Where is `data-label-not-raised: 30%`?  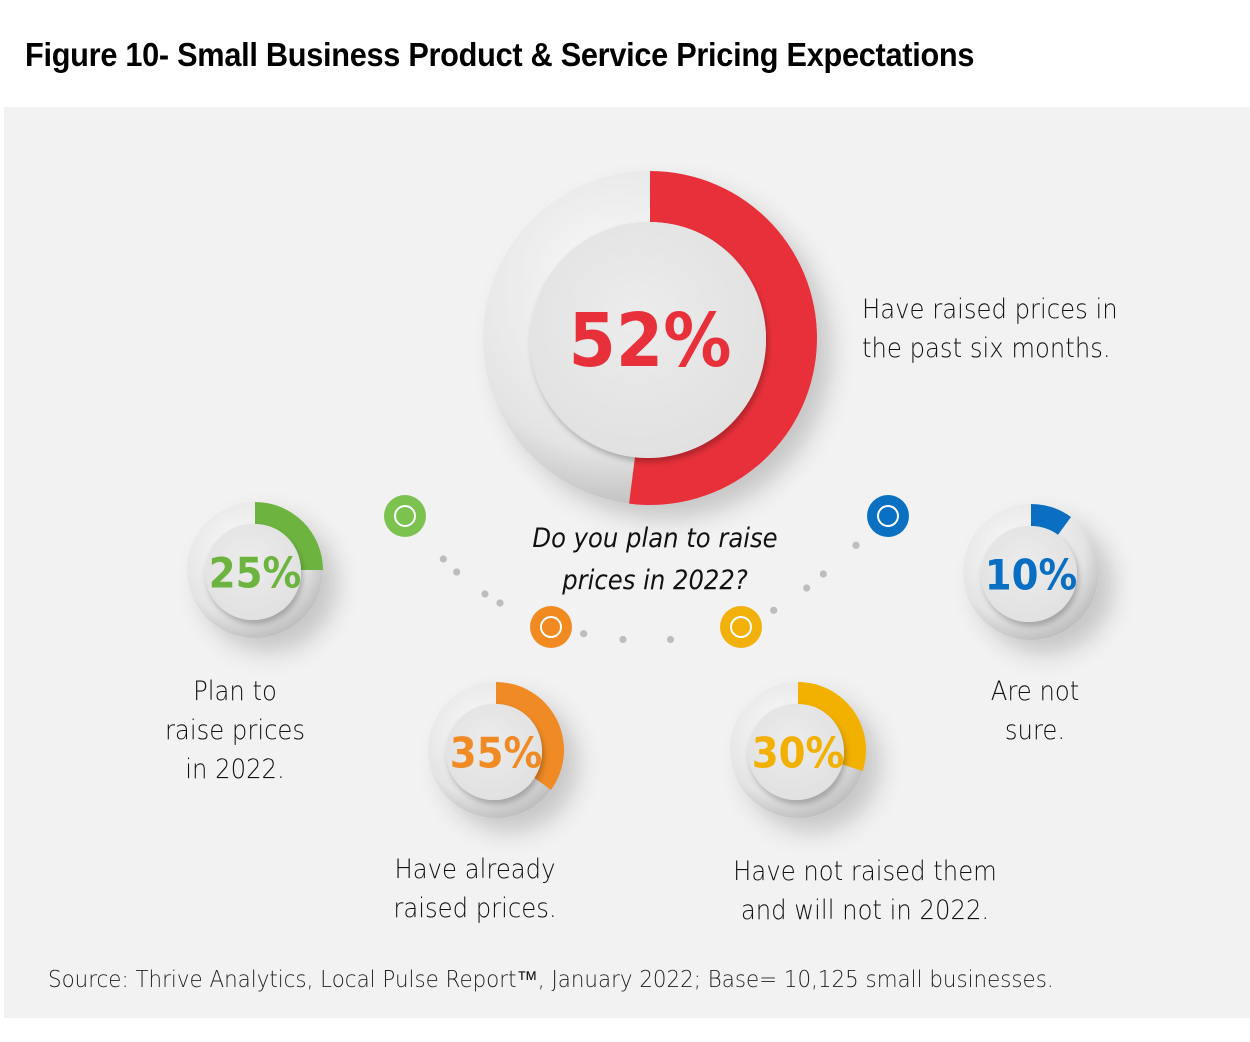
data-label-not-raised: 30% is located at coordinates (798, 753).